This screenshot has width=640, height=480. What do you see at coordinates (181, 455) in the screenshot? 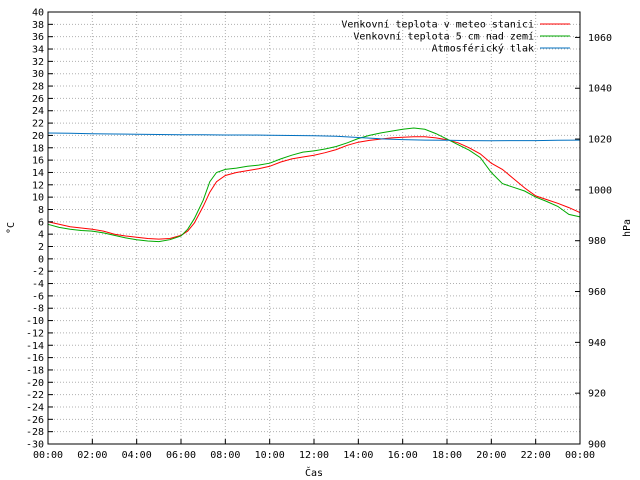
I see `x-tick-label: 06:00` at bounding box center [181, 455].